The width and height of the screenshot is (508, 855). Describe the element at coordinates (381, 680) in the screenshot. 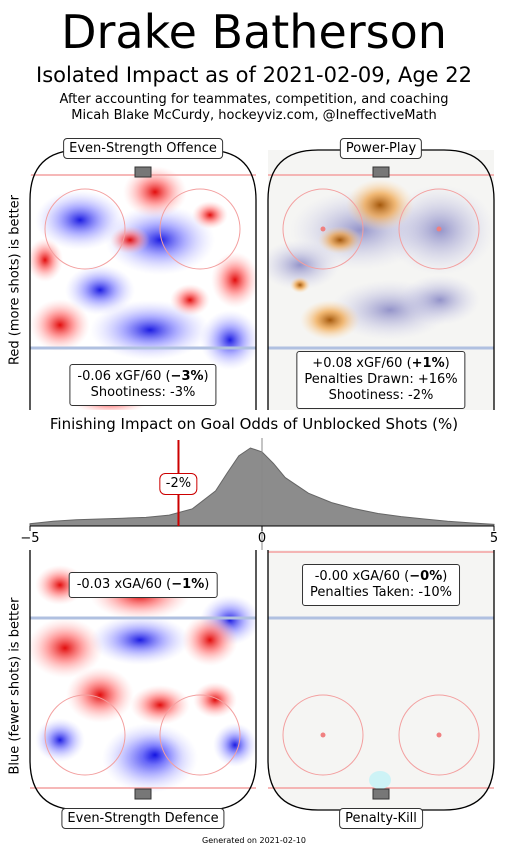

I see `penalty-kill-rink` at that location.